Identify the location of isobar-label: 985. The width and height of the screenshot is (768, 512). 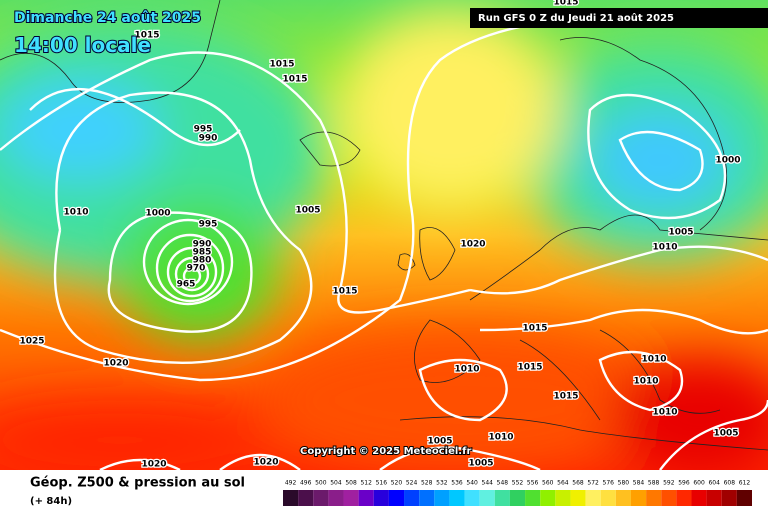
(202, 253).